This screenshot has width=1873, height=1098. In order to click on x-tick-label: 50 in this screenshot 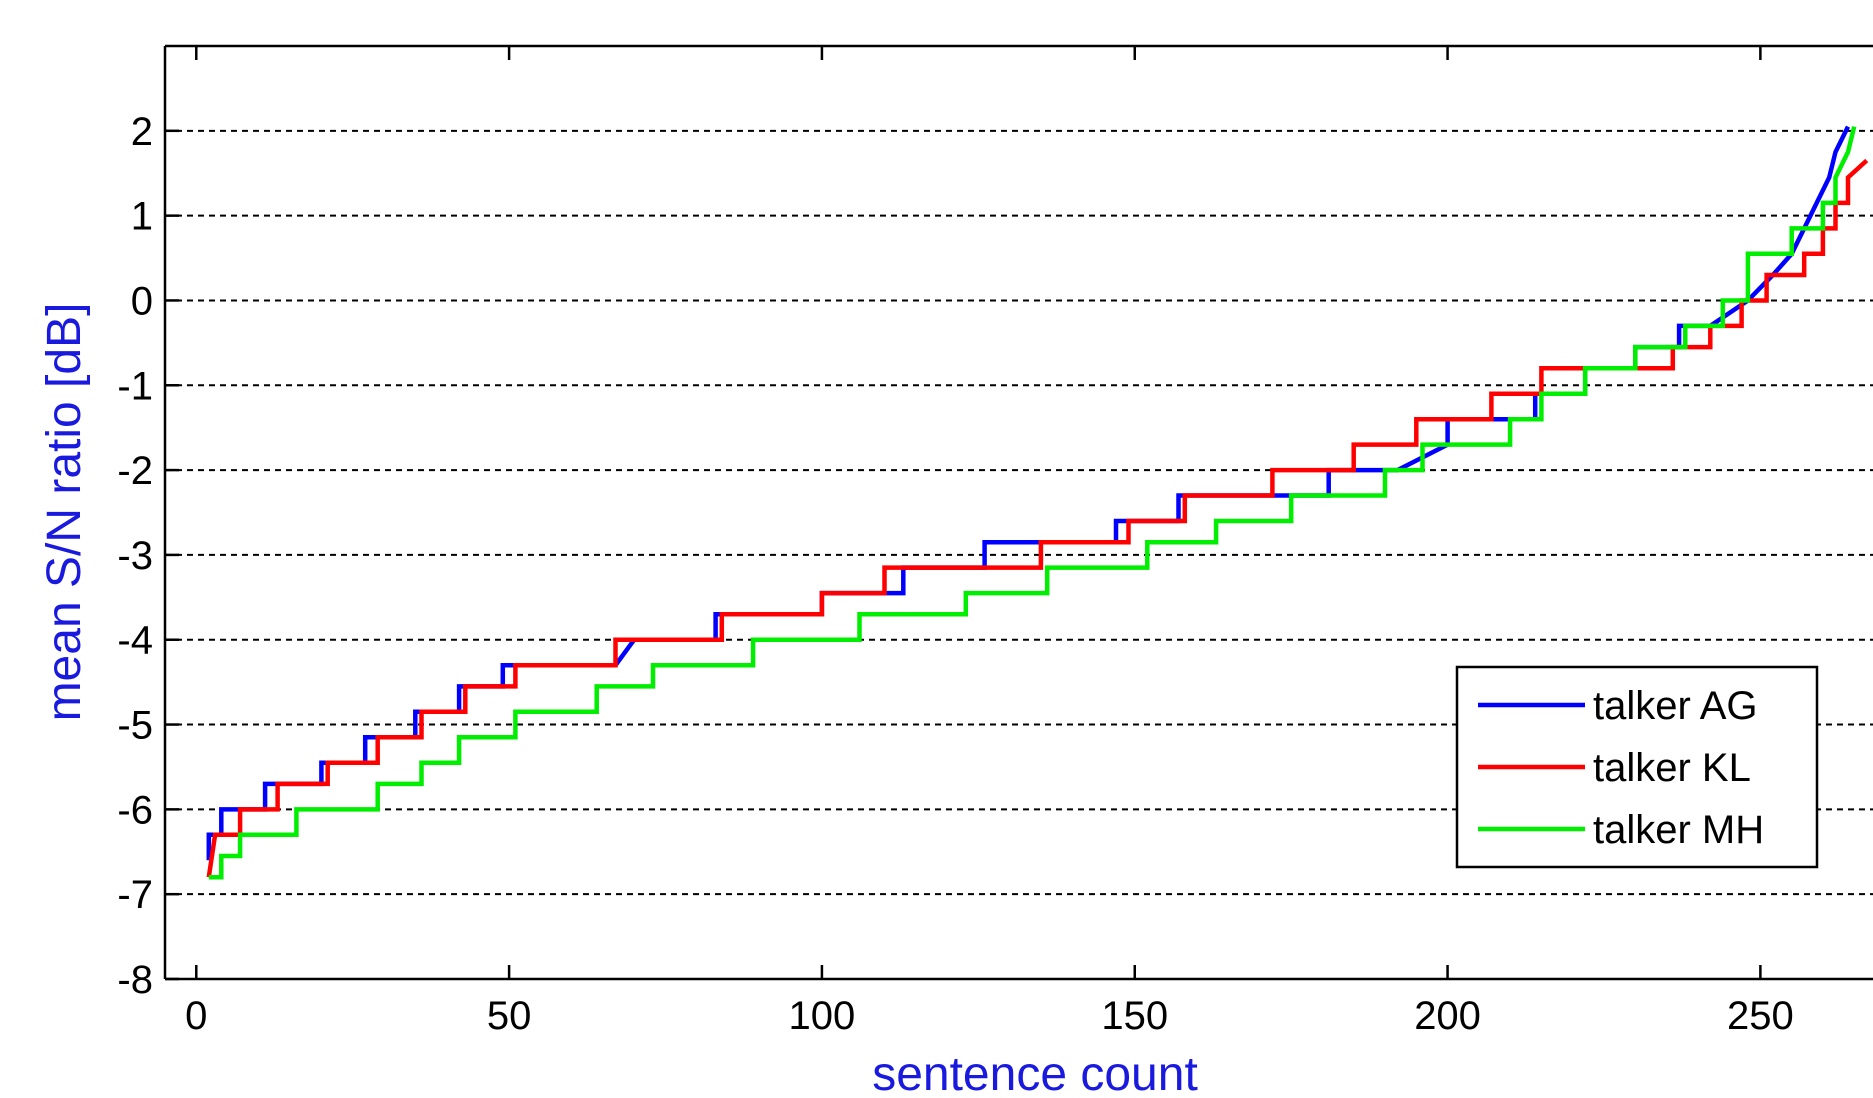, I will do `click(509, 1016)`.